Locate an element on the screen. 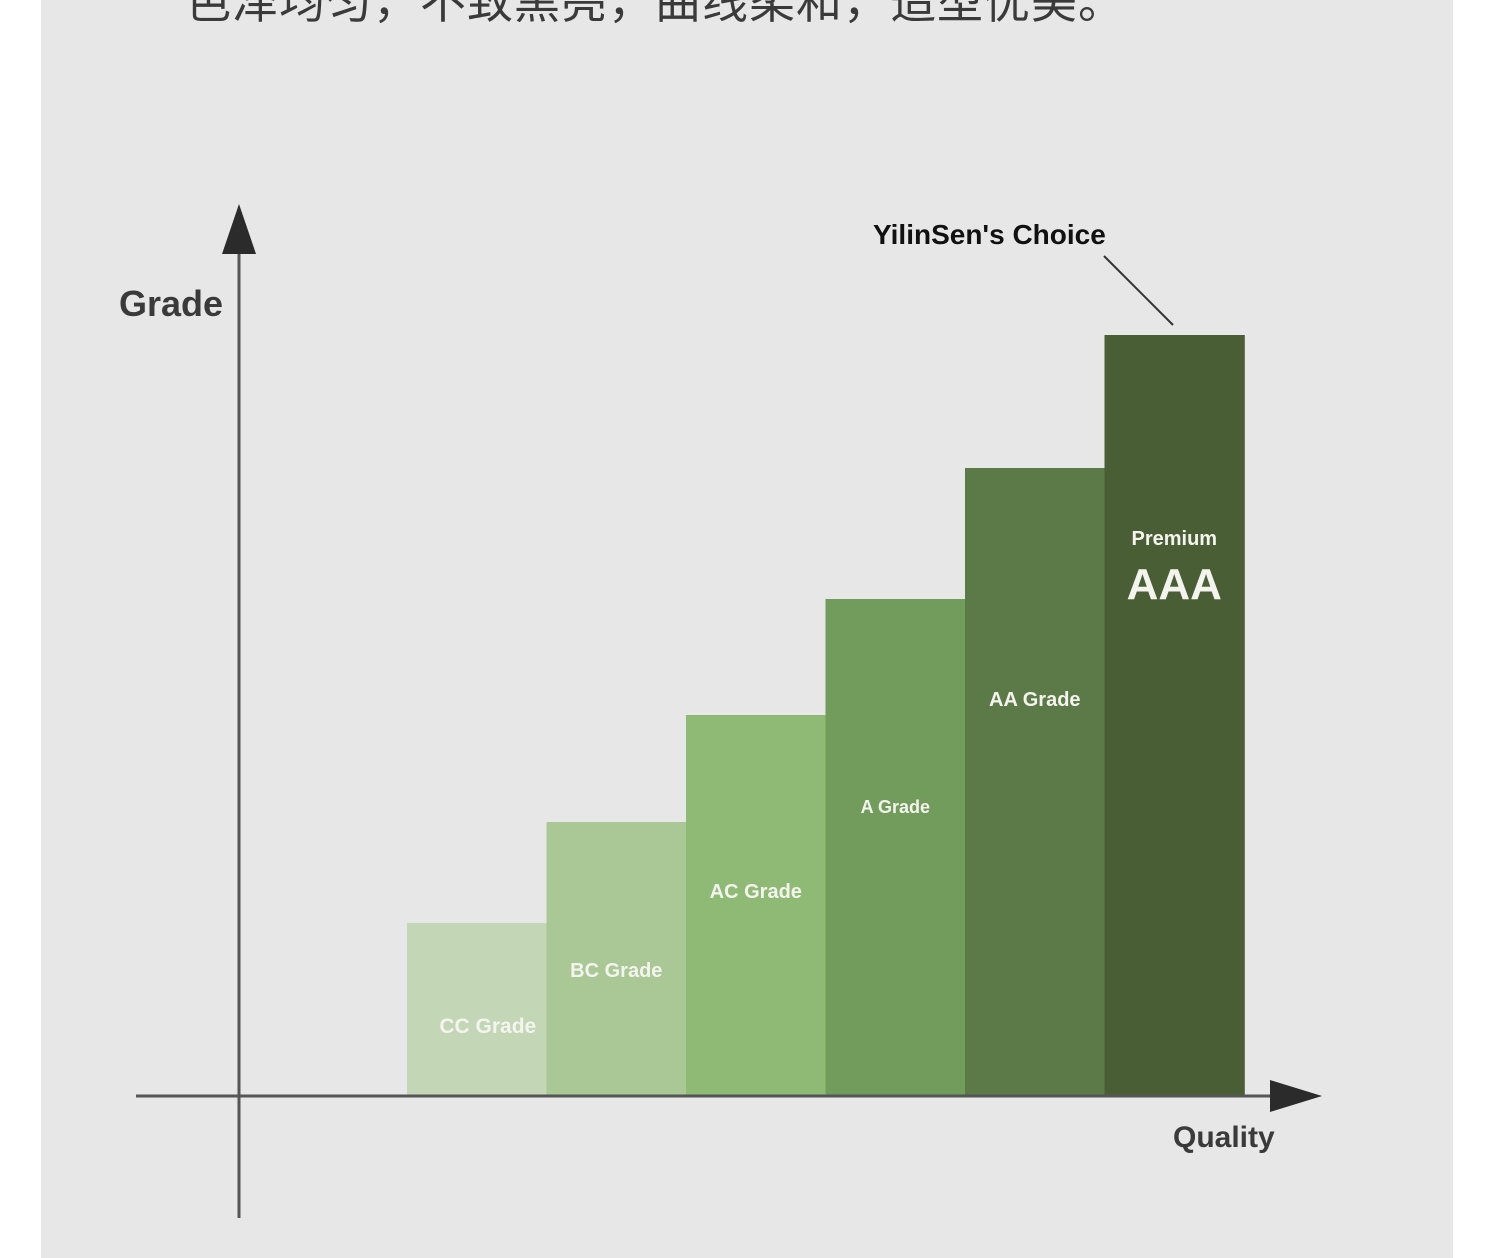  bar-label: AA Grade is located at coordinates (1035, 700).